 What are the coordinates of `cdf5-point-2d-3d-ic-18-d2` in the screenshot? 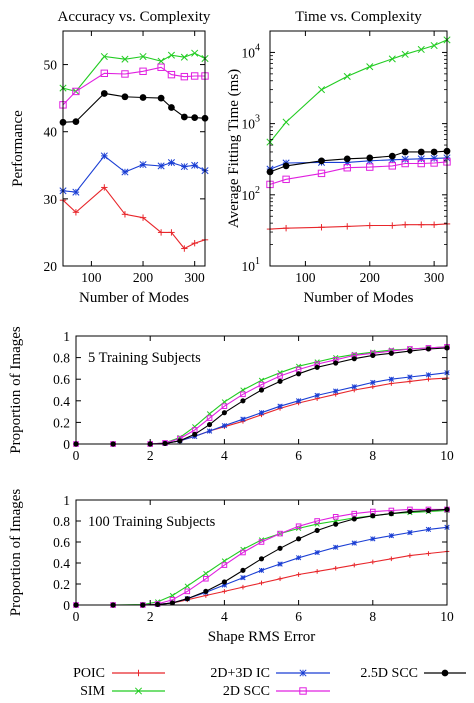 It's located at (428, 375).